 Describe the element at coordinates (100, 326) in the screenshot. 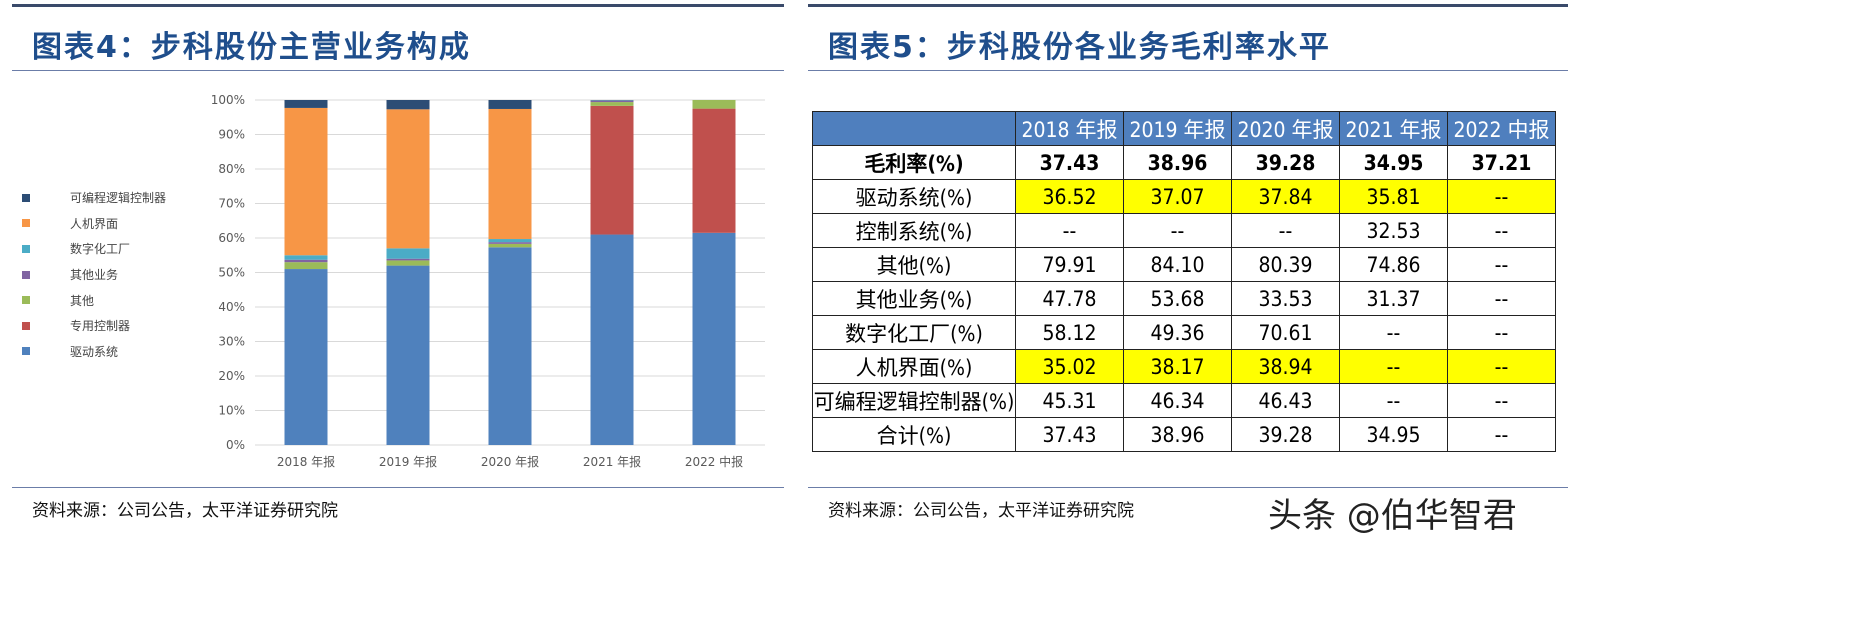

I see `legend-label: 专用控制器` at that location.